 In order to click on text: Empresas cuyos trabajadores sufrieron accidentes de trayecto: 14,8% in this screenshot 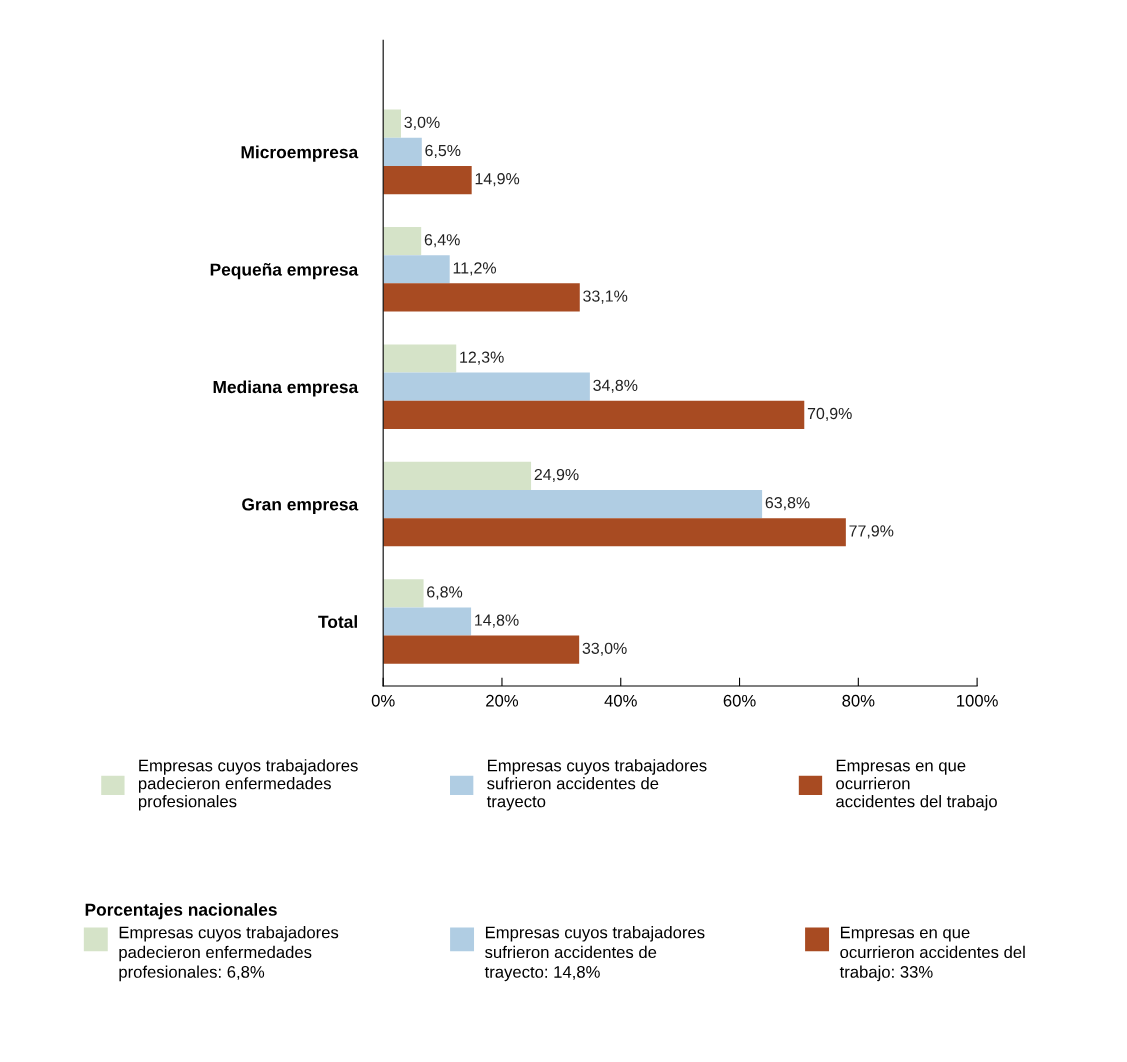, I will do `click(594, 954)`.